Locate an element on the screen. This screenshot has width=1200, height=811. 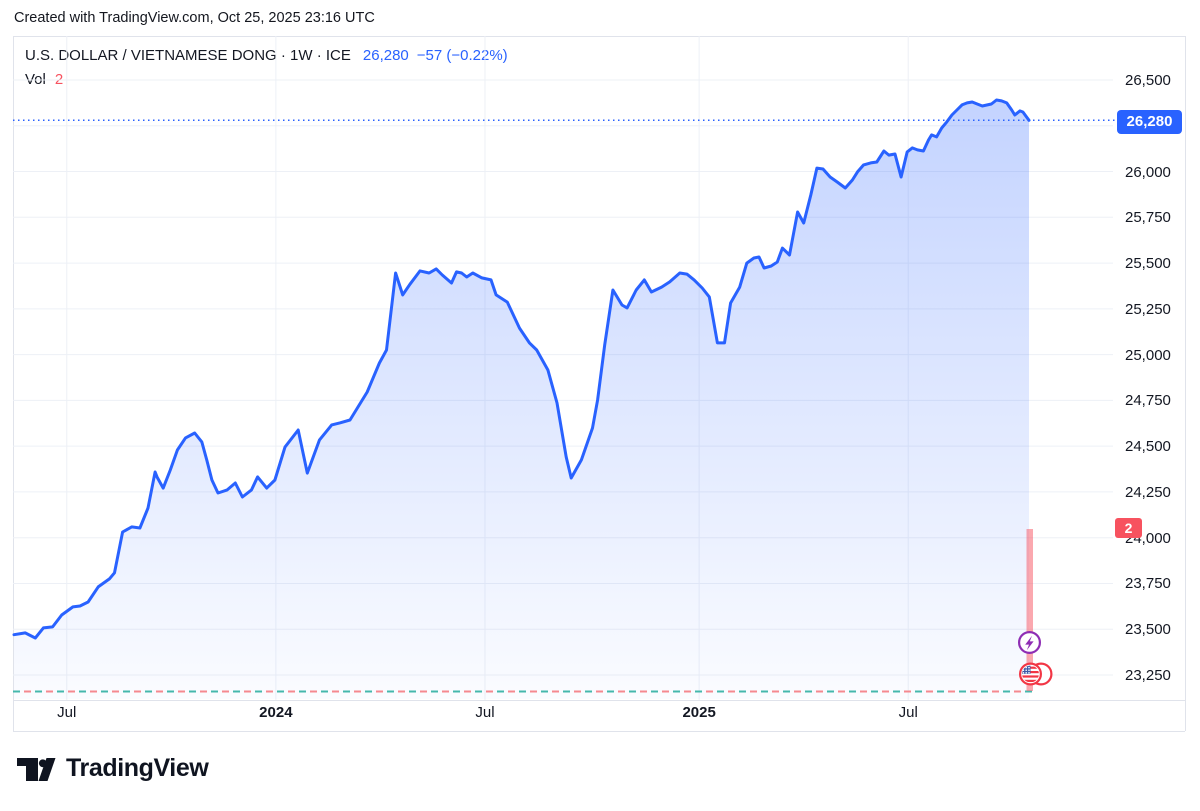
legend-last-price: 26,280 is located at coordinates (385, 55).